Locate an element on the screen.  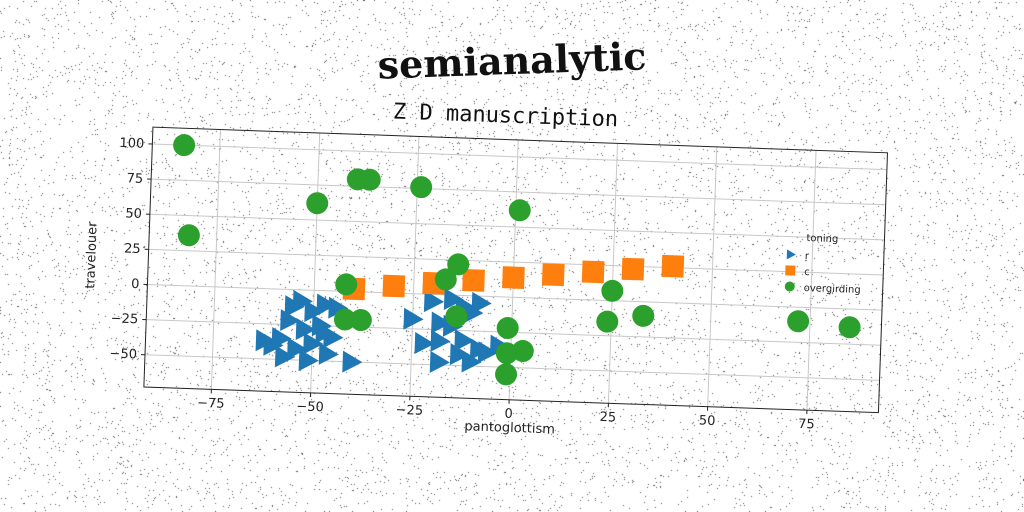
x-tick-label: −75 is located at coordinates (211, 404).